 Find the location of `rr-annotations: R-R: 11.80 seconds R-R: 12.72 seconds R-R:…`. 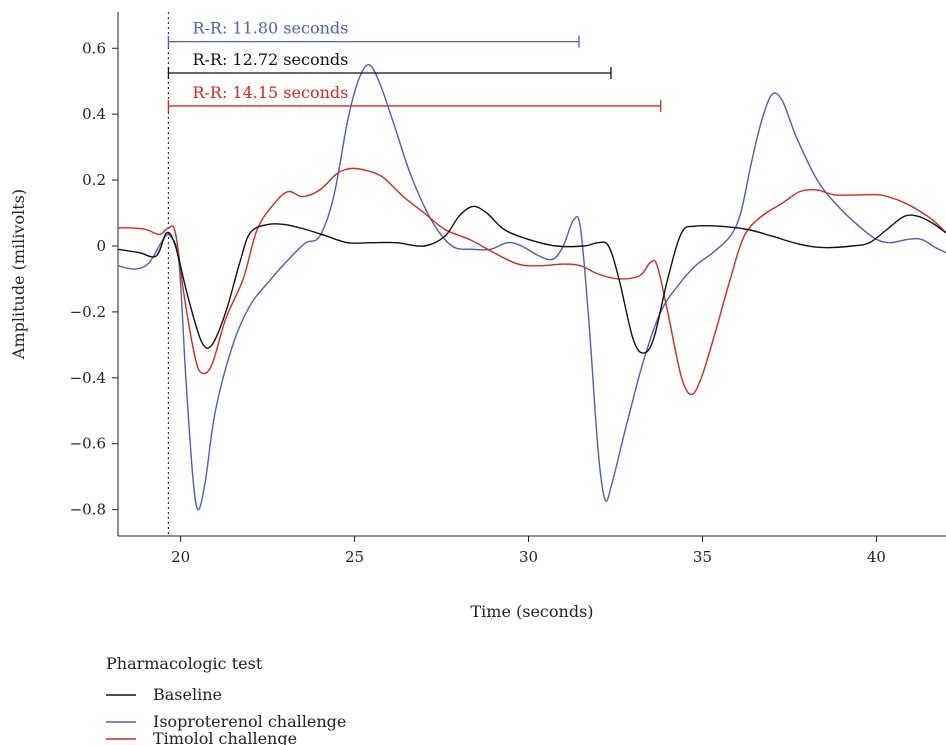

rr-annotations: R-R: 11.80 seconds R-R: 12.72 seconds R-R:… is located at coordinates (414, 65).